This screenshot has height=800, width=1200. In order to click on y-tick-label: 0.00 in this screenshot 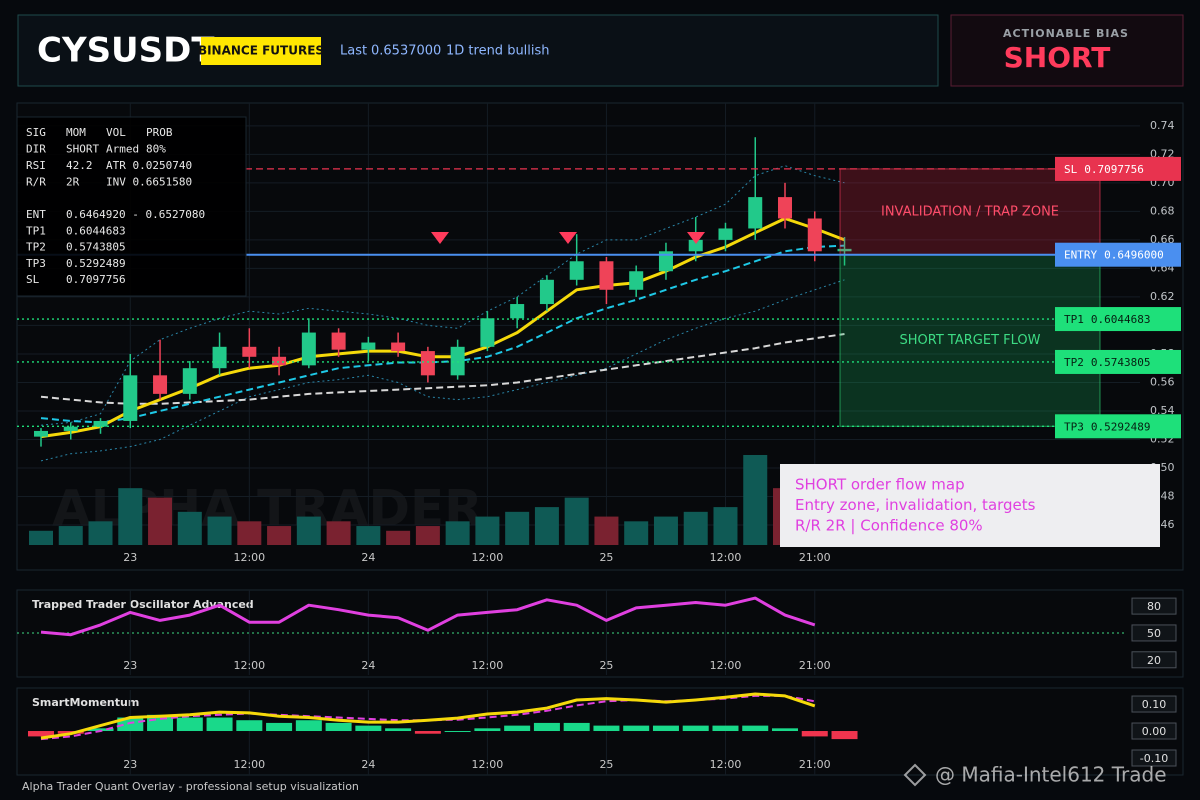, I will do `click(1154, 731)`.